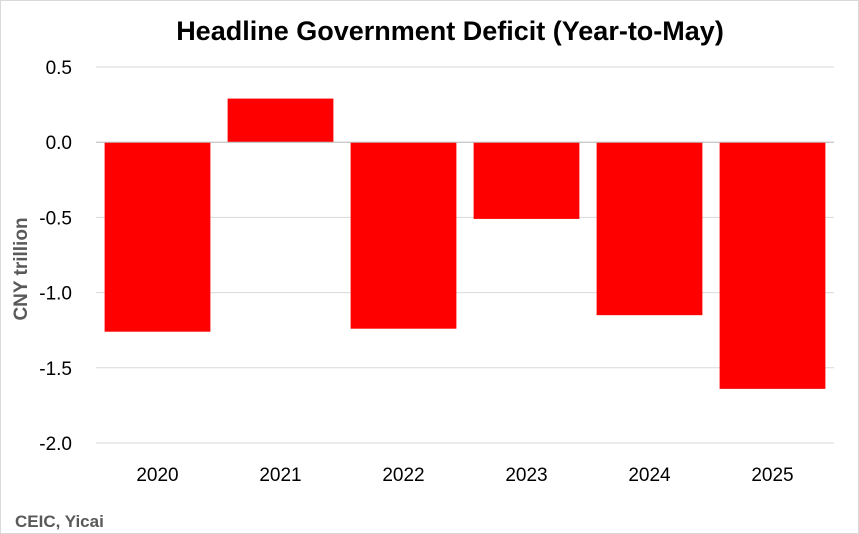 This screenshot has width=859, height=534. What do you see at coordinates (403, 235) in the screenshot?
I see `bar-2022` at bounding box center [403, 235].